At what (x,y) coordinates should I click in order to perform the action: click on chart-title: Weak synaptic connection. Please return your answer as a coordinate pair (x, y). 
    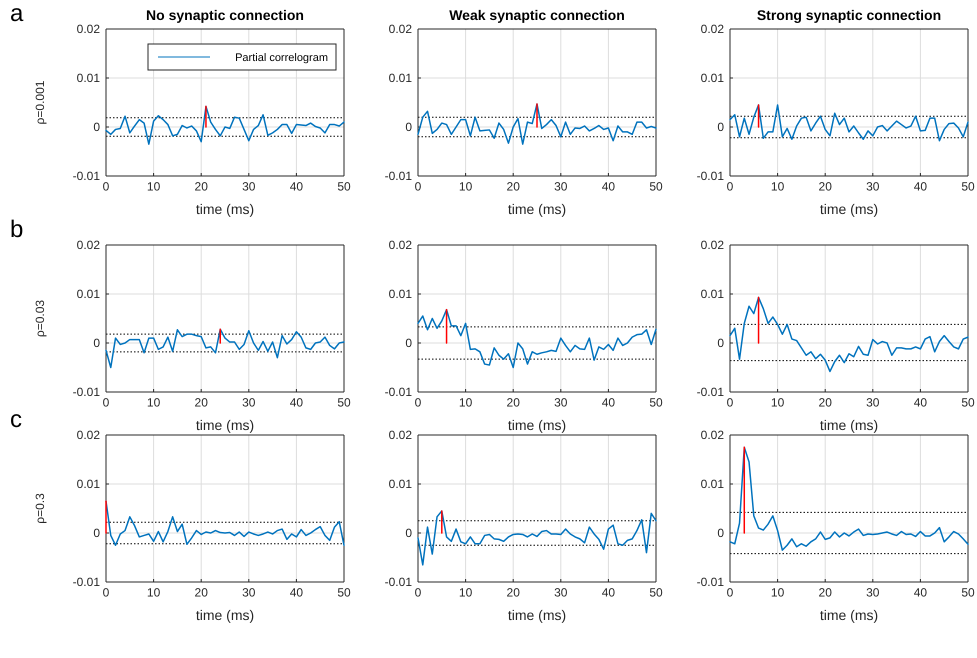
    Looking at the image, I should click on (537, 15).